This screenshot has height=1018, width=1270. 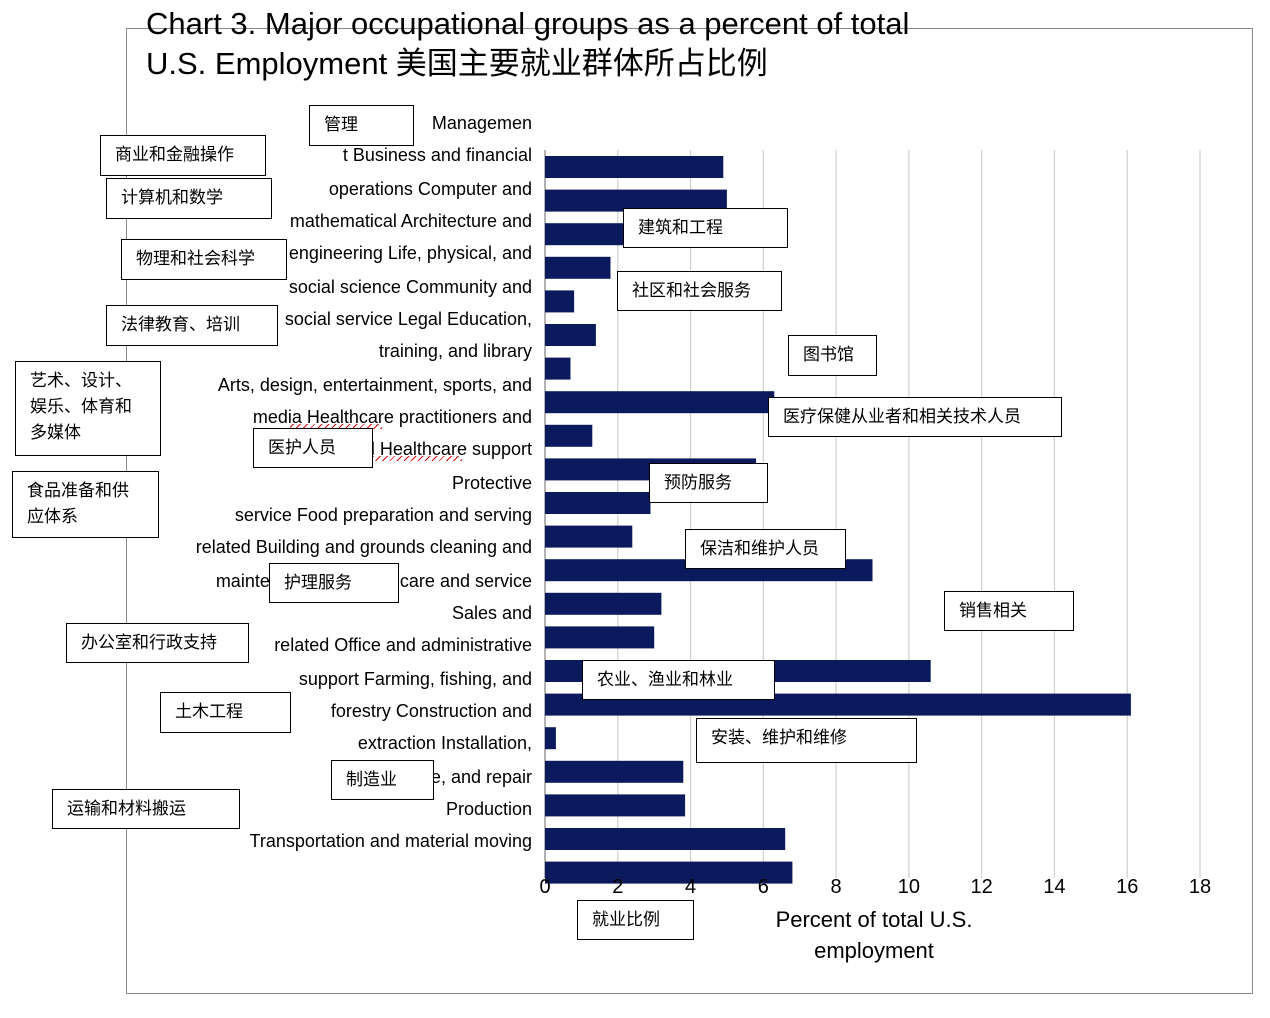 What do you see at coordinates (431, 711) in the screenshot?
I see `y-axis-label-line: forestry Construction and` at bounding box center [431, 711].